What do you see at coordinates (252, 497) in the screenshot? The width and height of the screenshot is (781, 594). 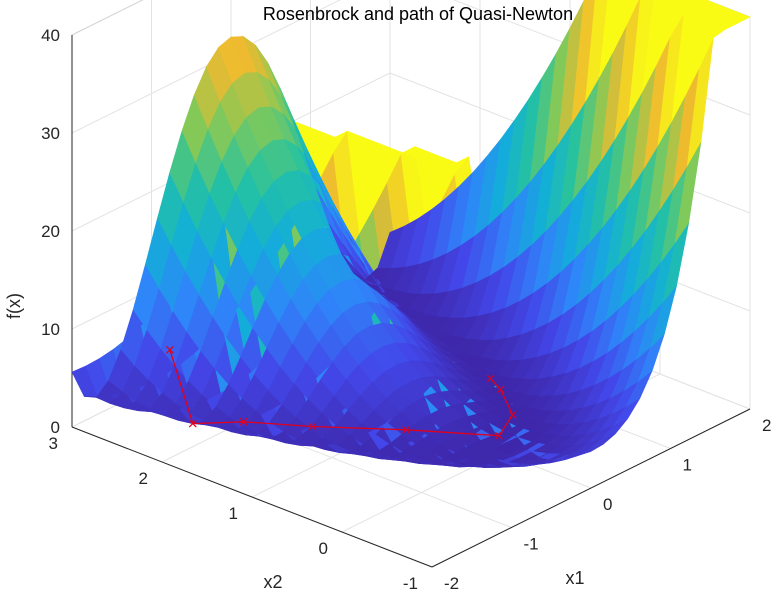 I see `x2-axis-line` at bounding box center [252, 497].